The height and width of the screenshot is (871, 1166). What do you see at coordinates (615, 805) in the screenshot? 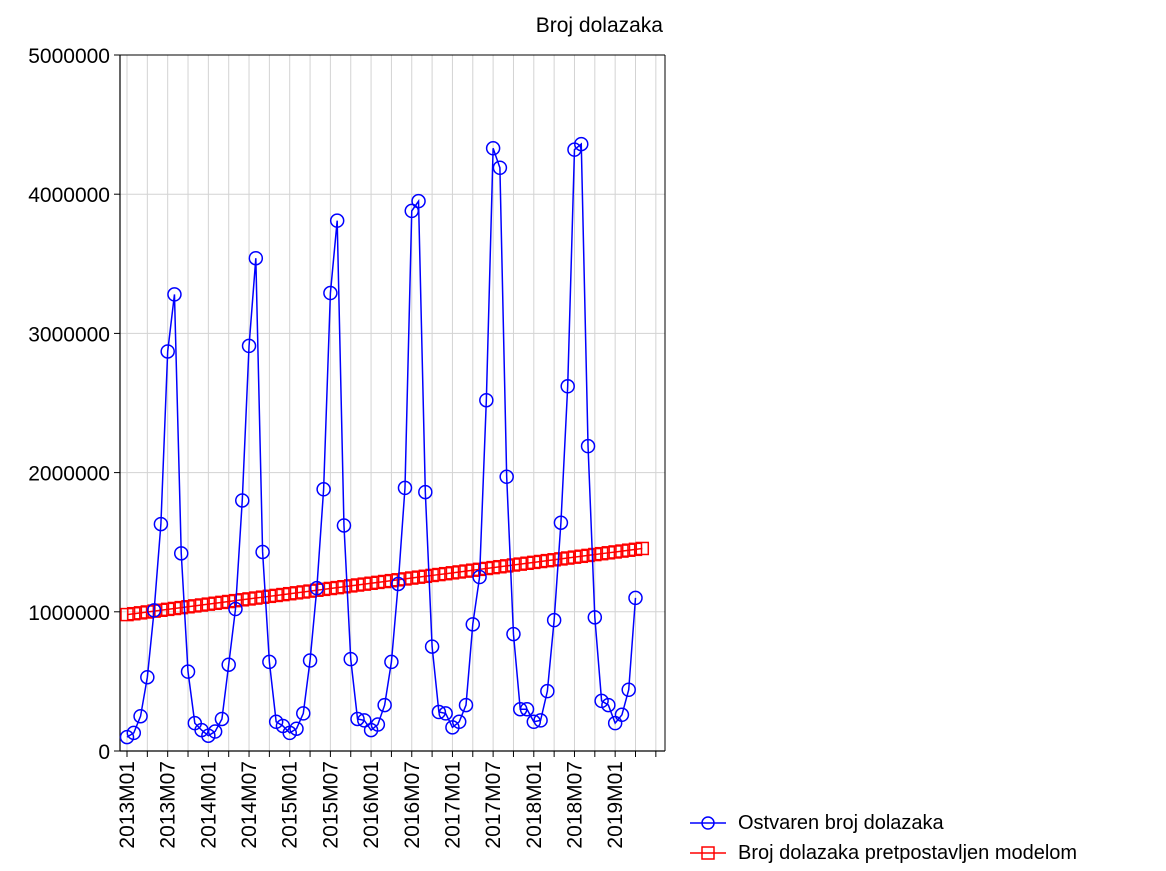
I see `x-tick-label: 2019M01` at bounding box center [615, 805].